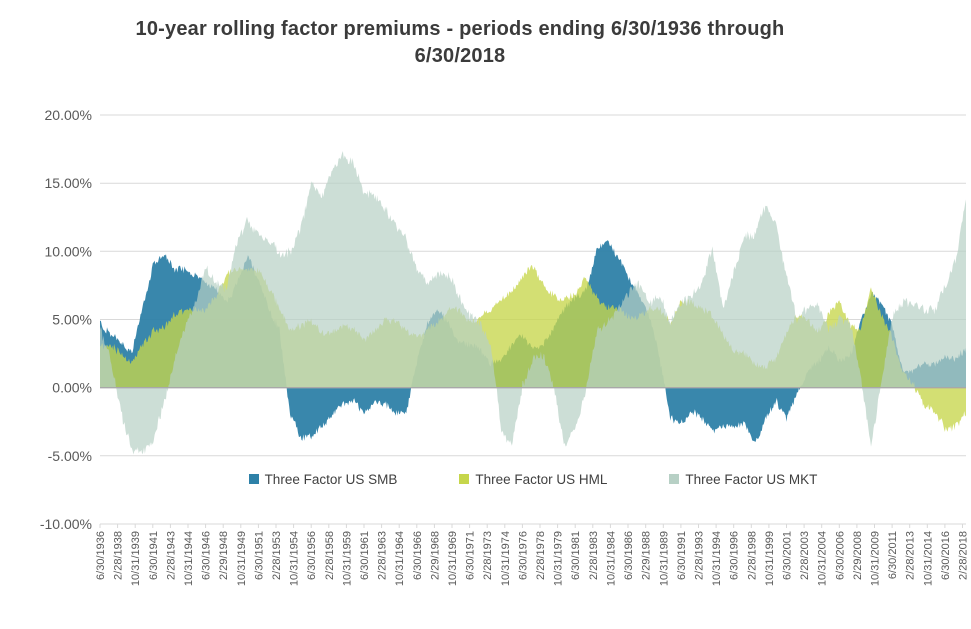  What do you see at coordinates (682, 555) in the screenshot?
I see `svg-text: 6/30/1991` at bounding box center [682, 555].